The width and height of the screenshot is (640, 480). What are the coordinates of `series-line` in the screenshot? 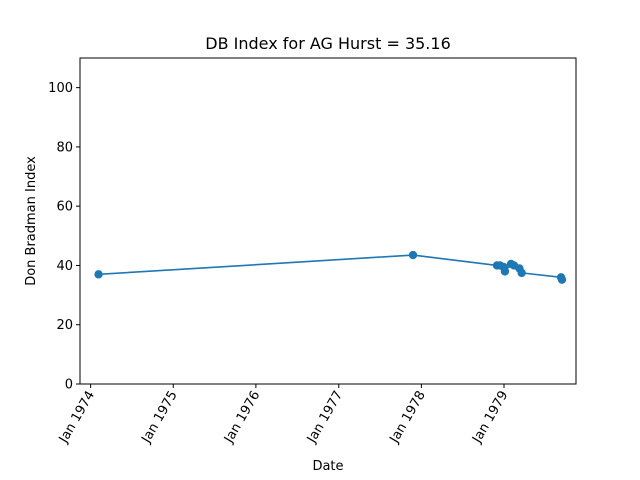 It's located at (330, 267).